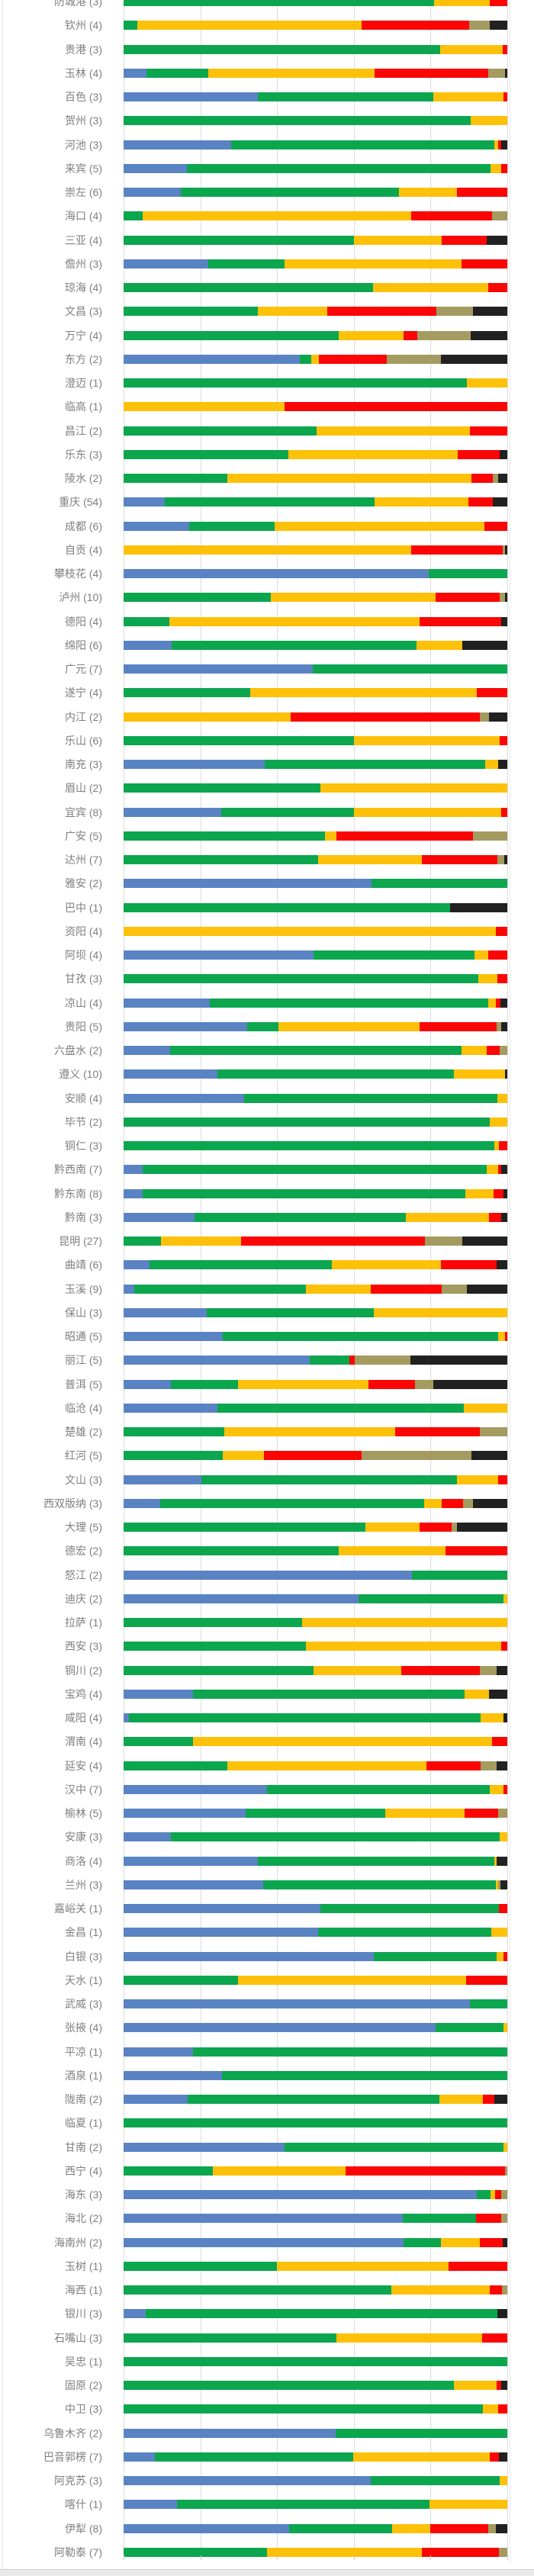  I want to click on row-label: 文山 (3), so click(83, 1479).